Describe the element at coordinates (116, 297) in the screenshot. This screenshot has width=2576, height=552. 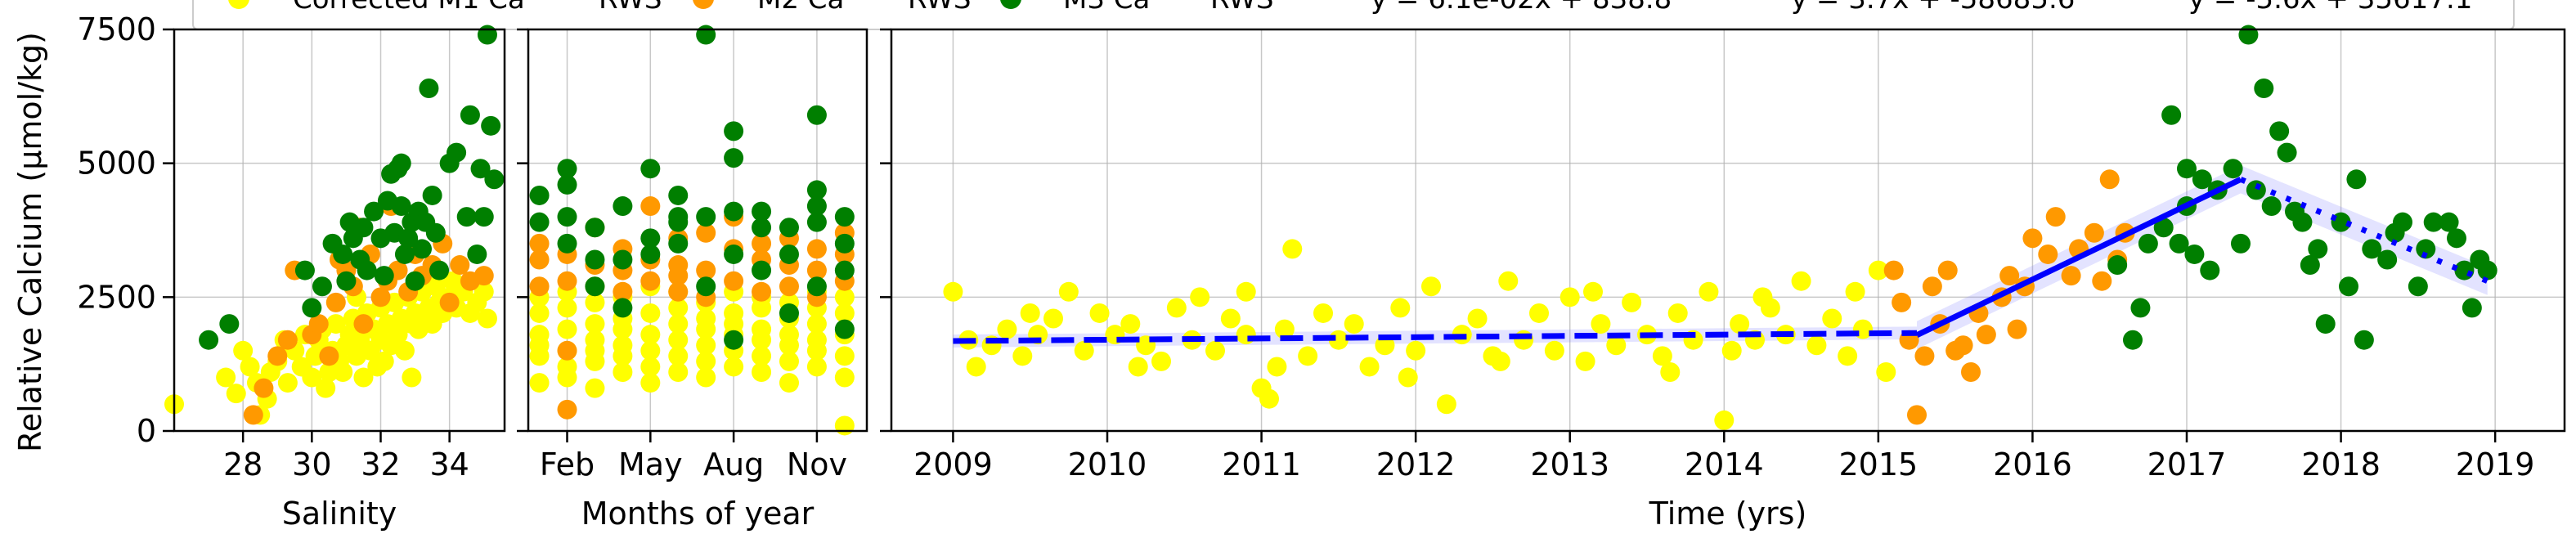
I see `y-tick-label: 2500` at that location.